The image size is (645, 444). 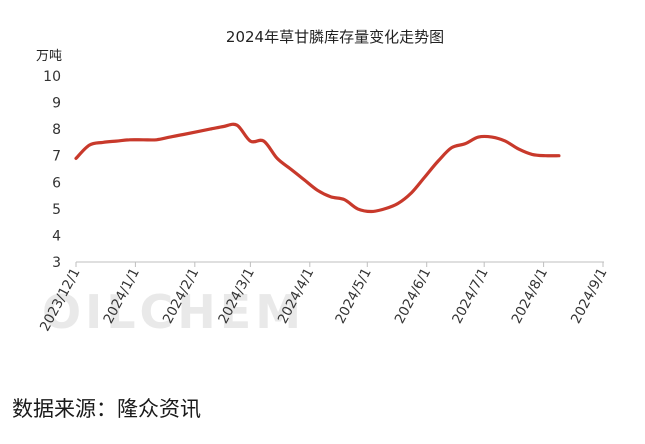 I want to click on y-tick-label: 10, so click(x=52, y=77).